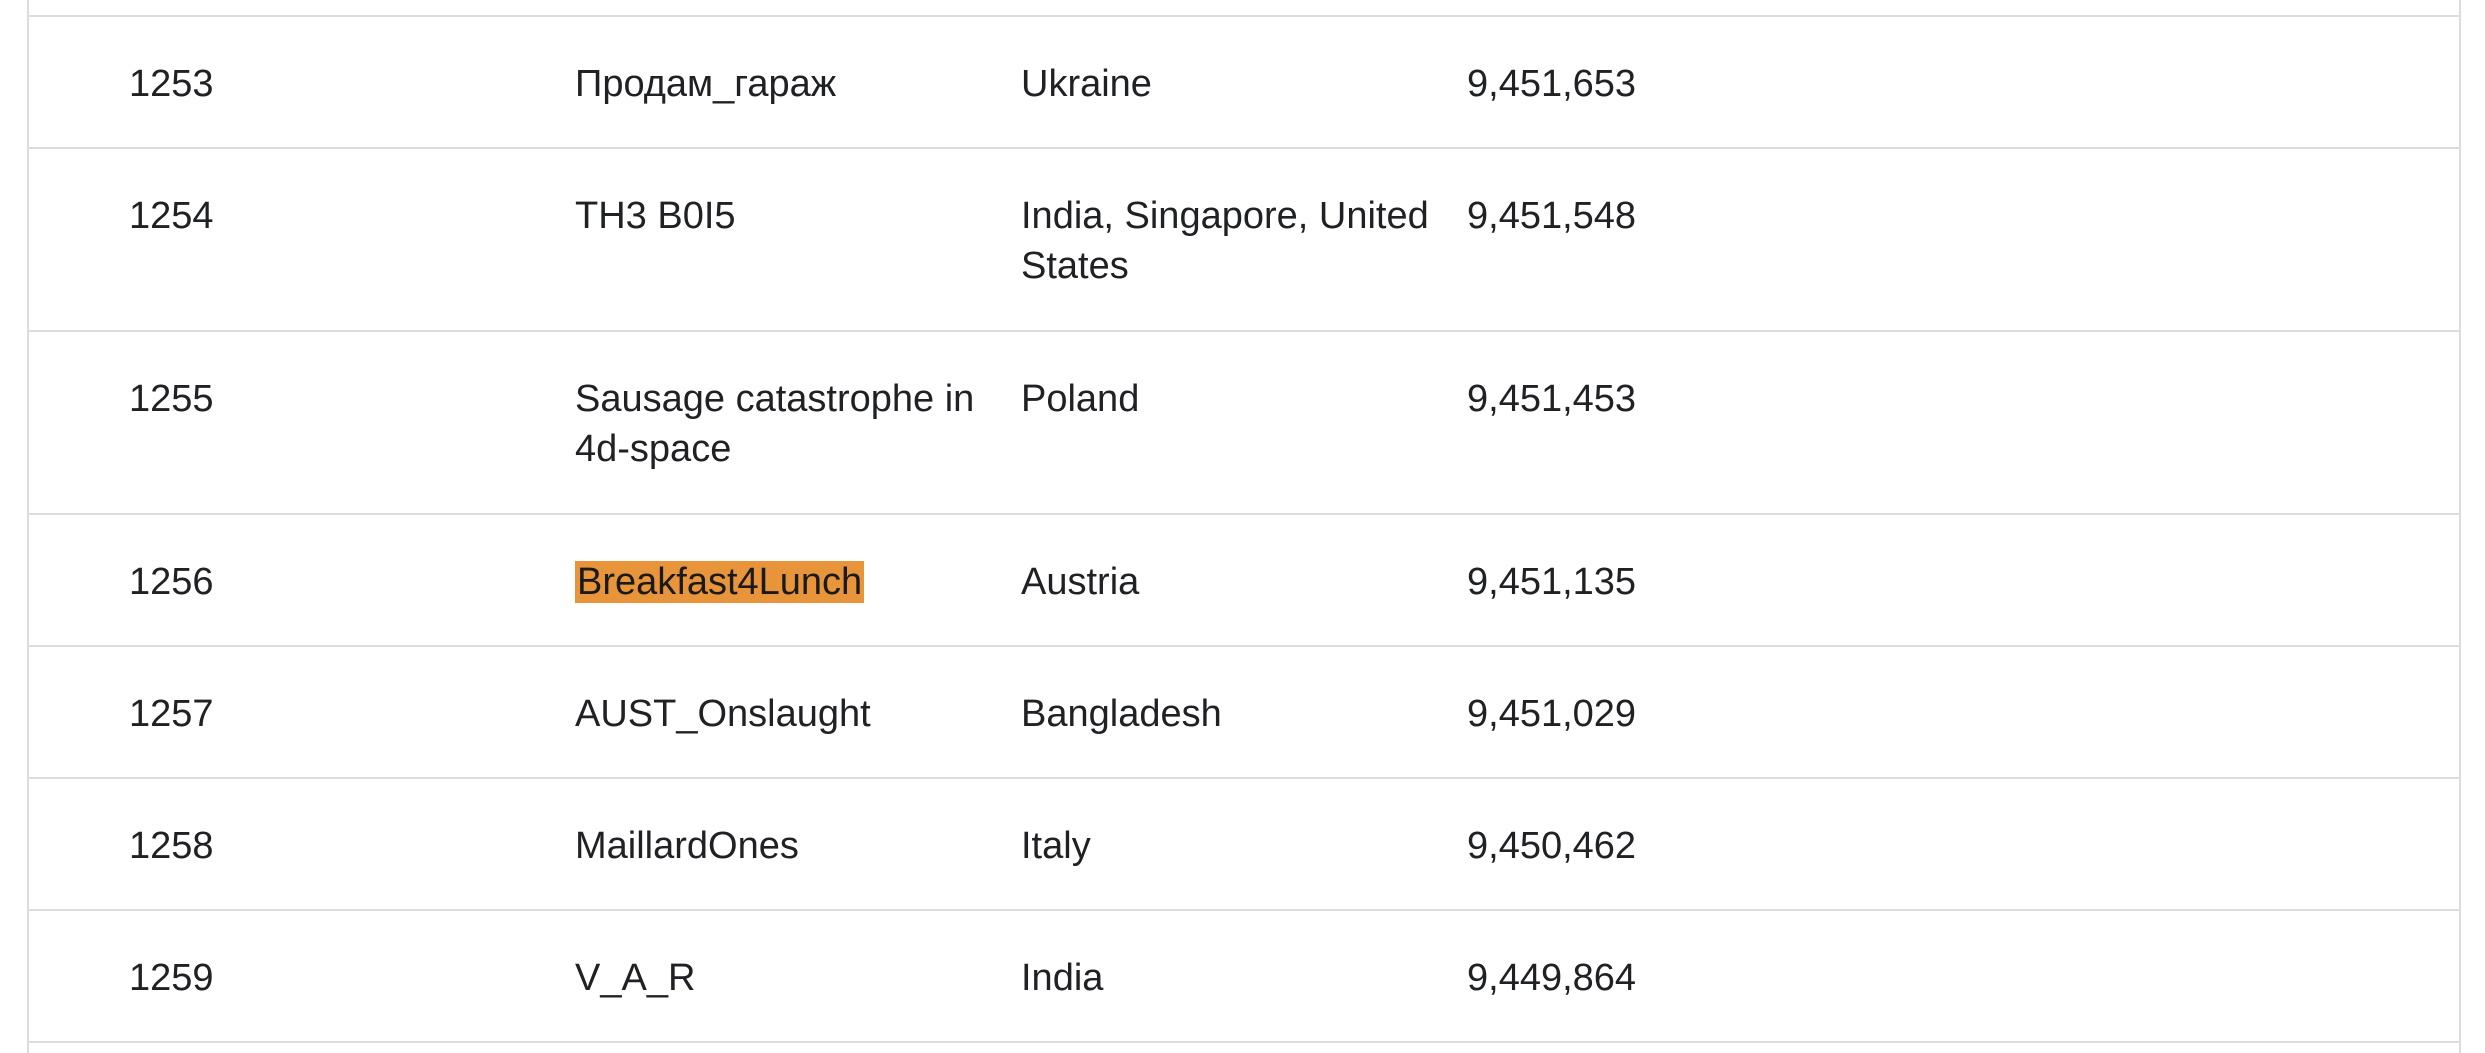  I want to click on score-cell: 9,451,653, so click(1552, 84).